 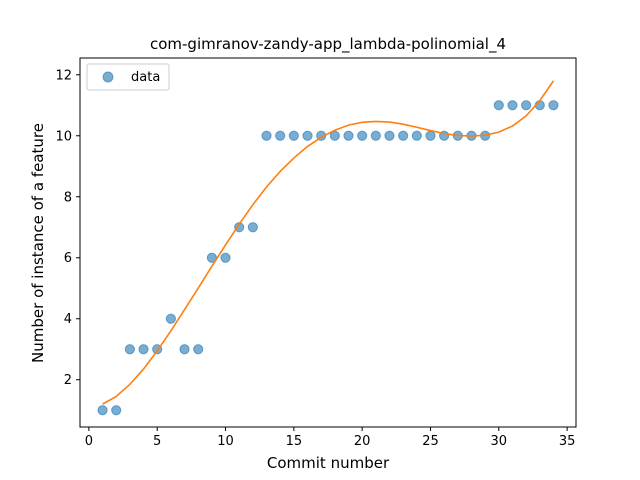 I want to click on y-tick-label: 10, so click(x=63, y=136).